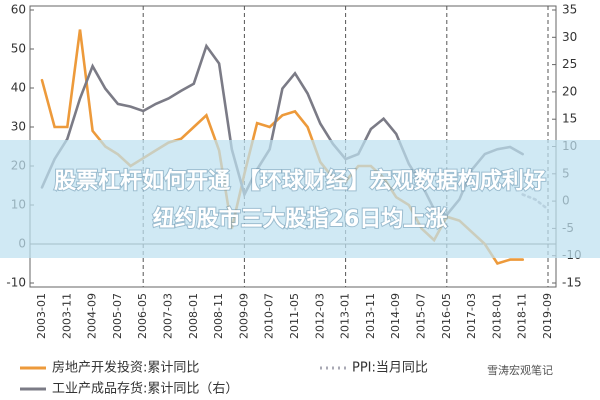 Image resolution: width=600 pixels, height=400 pixels. Describe the element at coordinates (569, 64) in the screenshot. I see `y2-tick-label: 25` at that location.